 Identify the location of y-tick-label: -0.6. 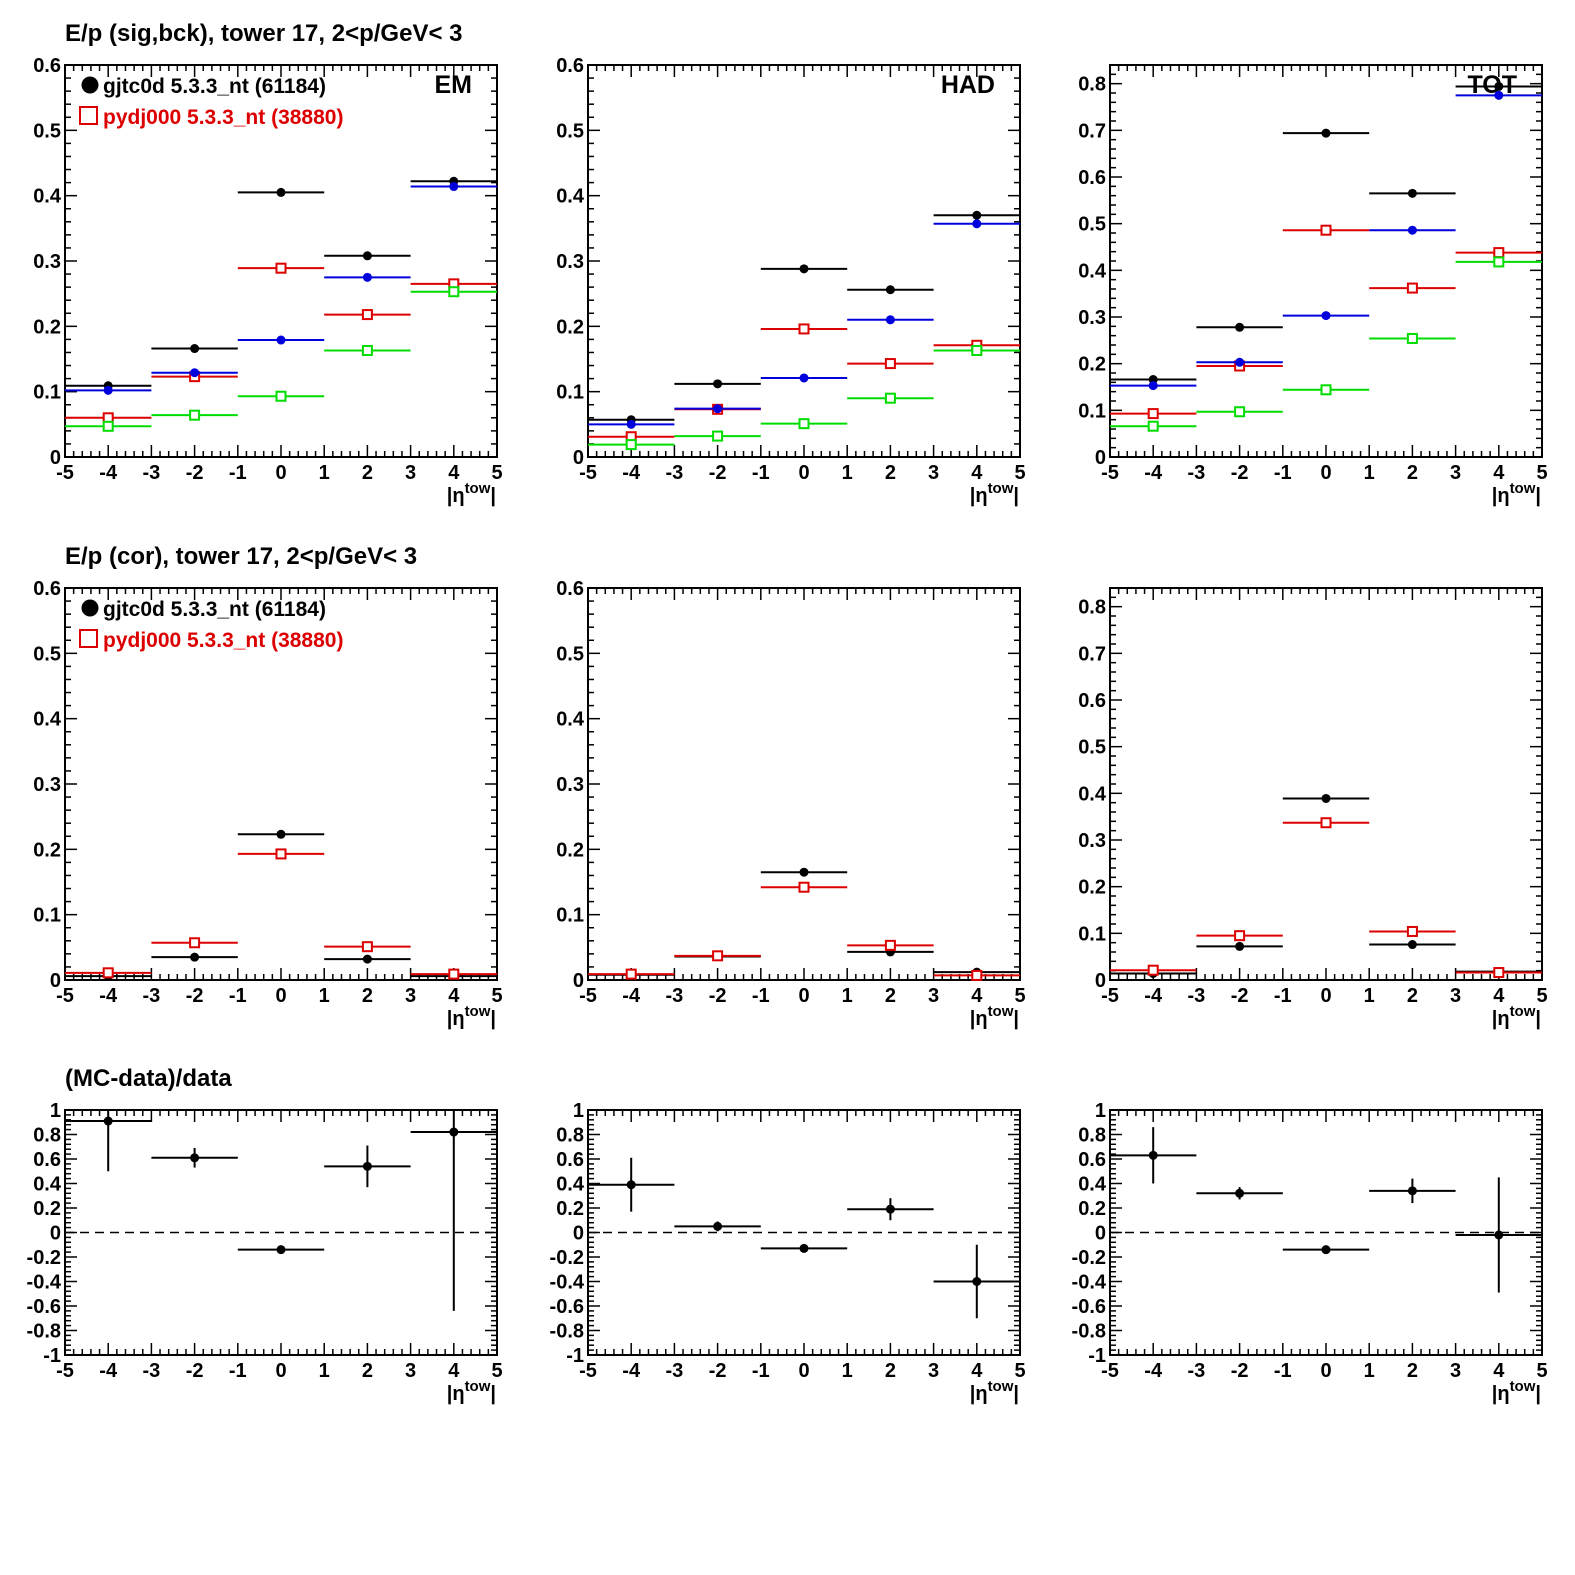
(567, 1307).